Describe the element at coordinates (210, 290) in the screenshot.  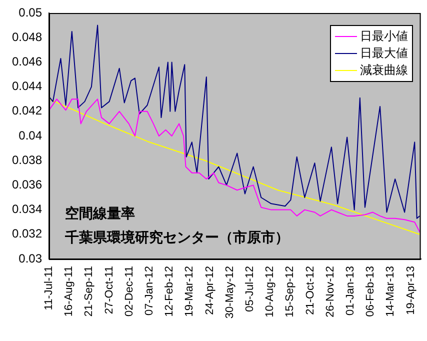
I see `x-tick-label: 24-Apr-12` at that location.